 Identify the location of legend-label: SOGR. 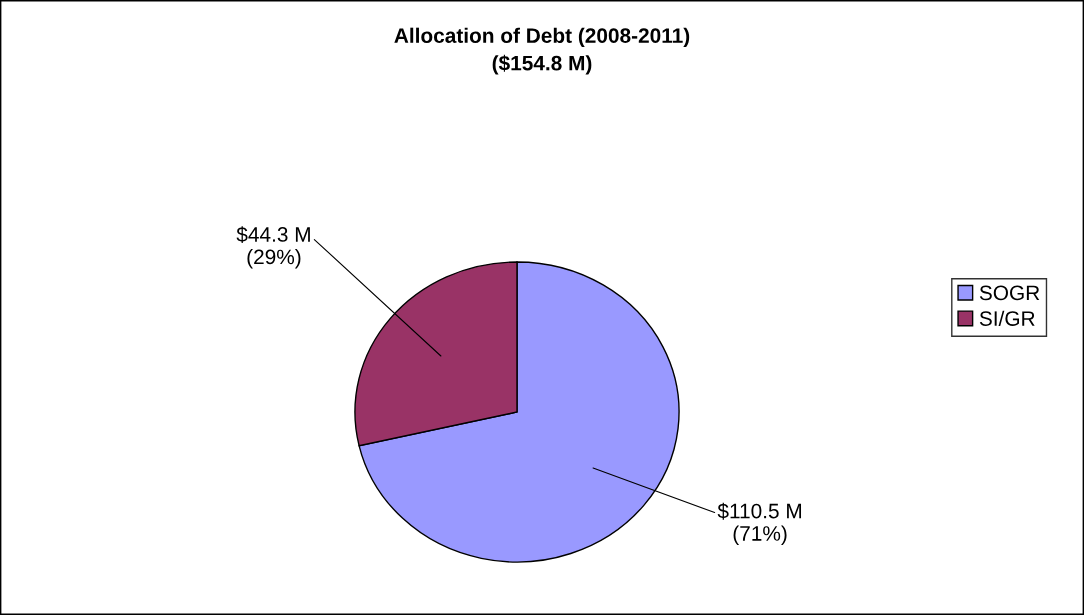
(1009, 293).